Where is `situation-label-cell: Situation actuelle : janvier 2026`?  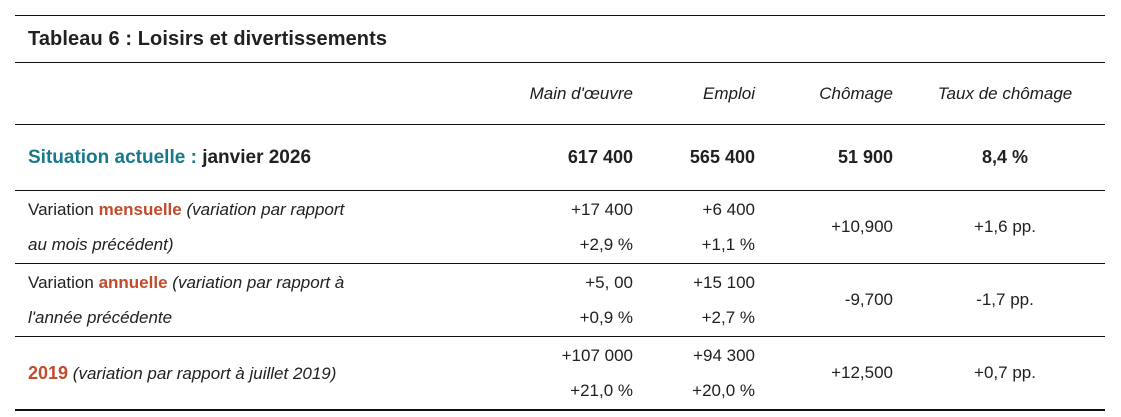
situation-label-cell: Situation actuelle : janvier 2026 is located at coordinates (242, 158).